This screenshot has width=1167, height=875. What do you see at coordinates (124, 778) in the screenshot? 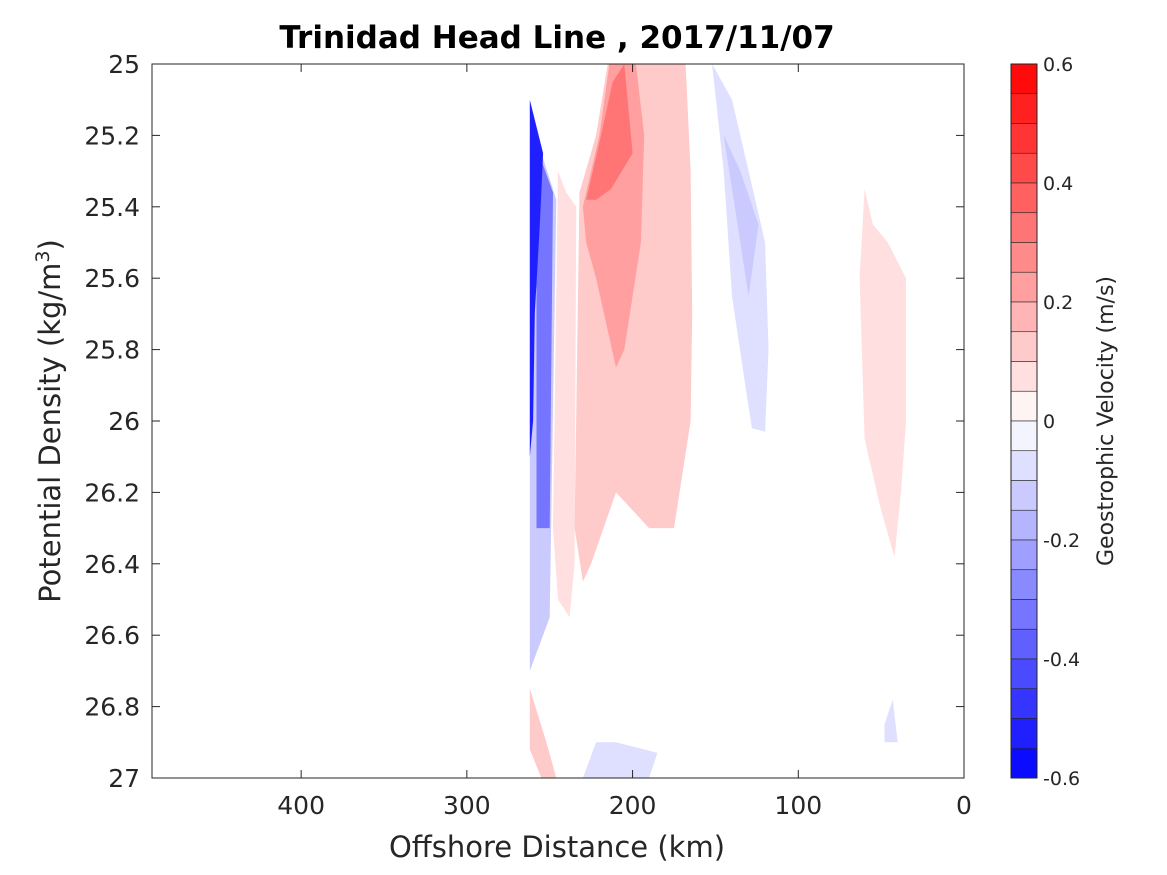
I see `y-tick-label: 27` at bounding box center [124, 778].